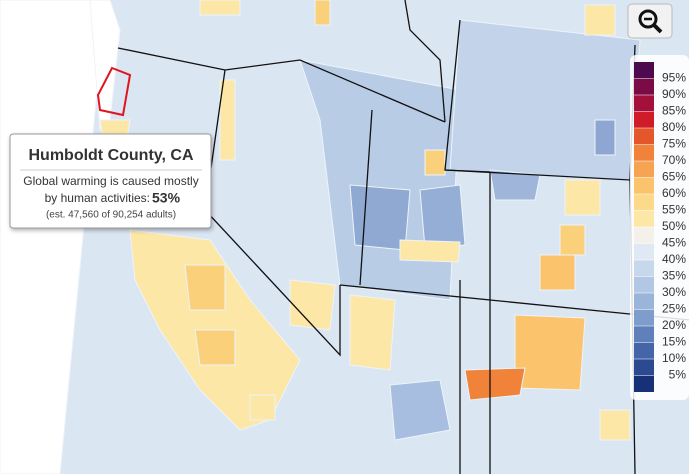 The image size is (689, 474). Describe the element at coordinates (674, 193) in the screenshot. I see `legend-label: 60%` at that location.